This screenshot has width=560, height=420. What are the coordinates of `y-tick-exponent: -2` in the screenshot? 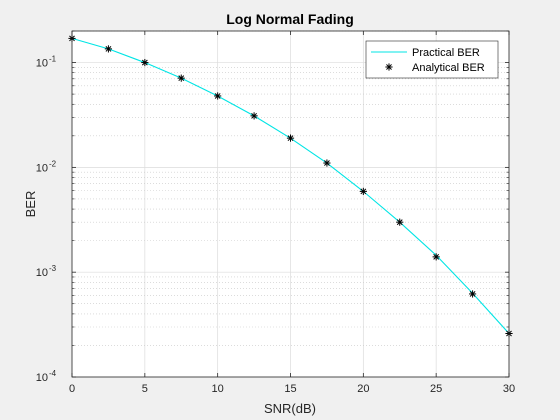 It's located at (53, 163).